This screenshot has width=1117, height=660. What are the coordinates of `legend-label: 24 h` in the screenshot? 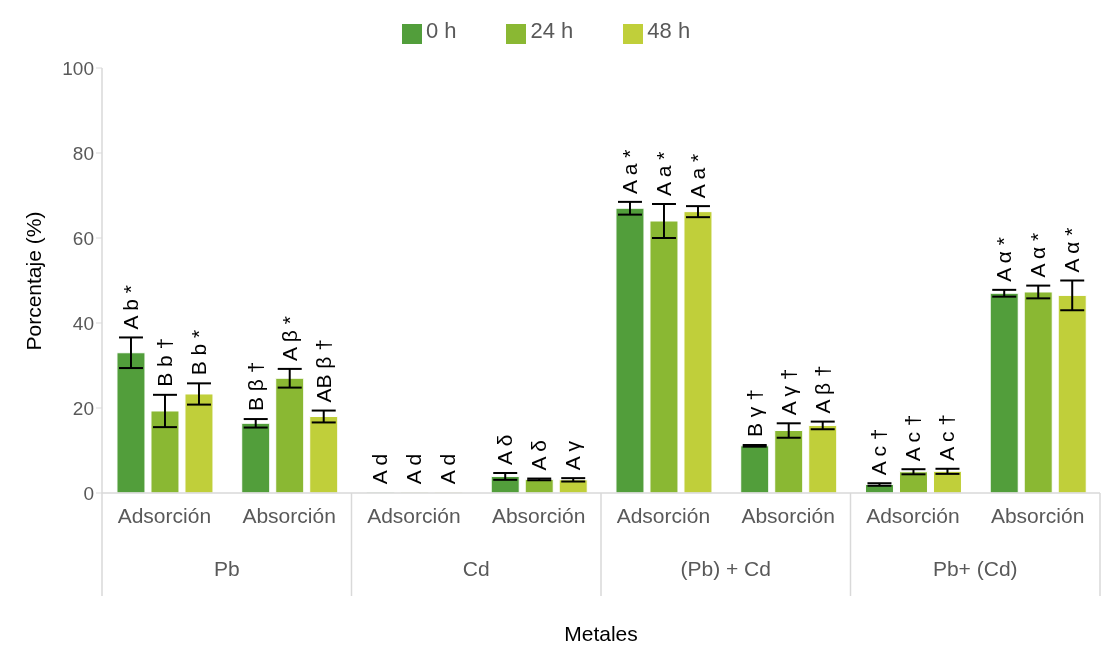 It's located at (552, 30).